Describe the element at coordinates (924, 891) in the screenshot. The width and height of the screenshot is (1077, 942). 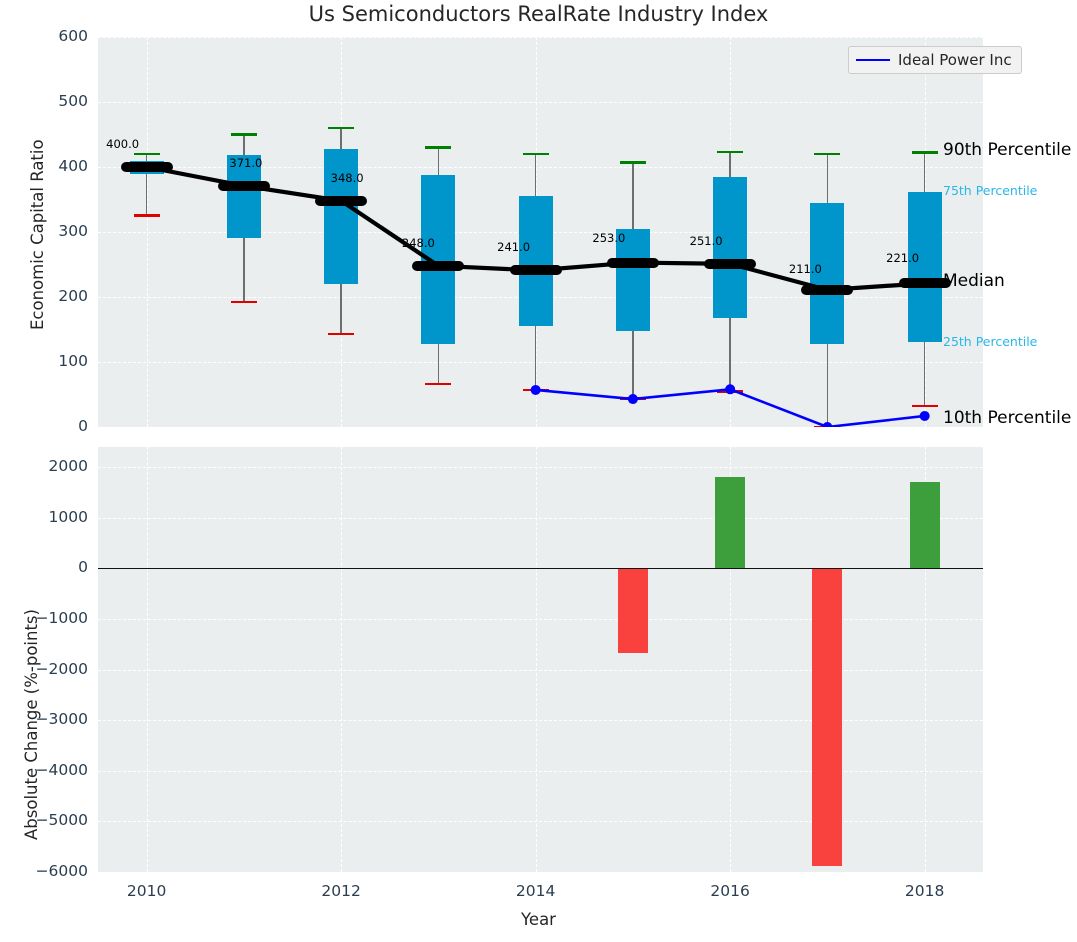
I see `x-axis-tick-label: 2018` at that location.